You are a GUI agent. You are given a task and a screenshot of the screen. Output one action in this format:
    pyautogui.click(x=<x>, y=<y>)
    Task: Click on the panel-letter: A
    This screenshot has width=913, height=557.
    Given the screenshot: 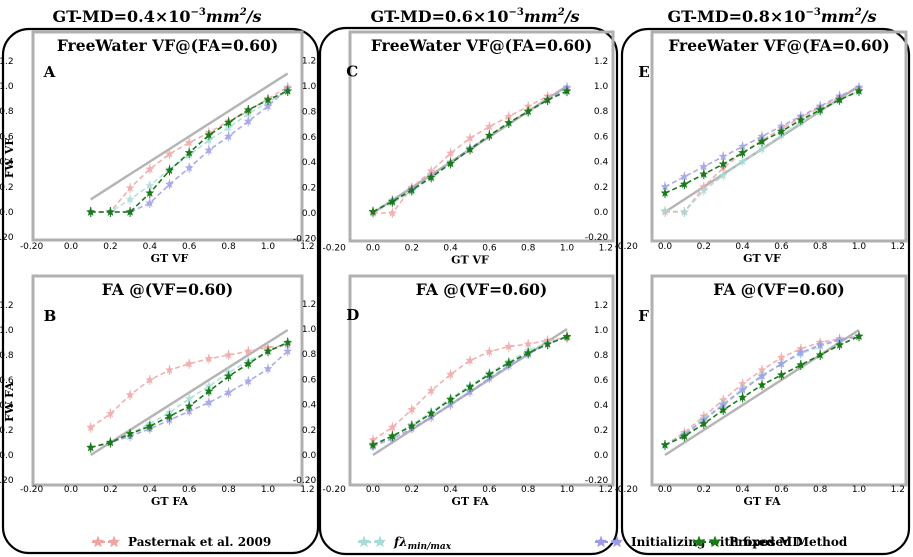 What is the action you would take?
    pyautogui.click(x=49, y=72)
    